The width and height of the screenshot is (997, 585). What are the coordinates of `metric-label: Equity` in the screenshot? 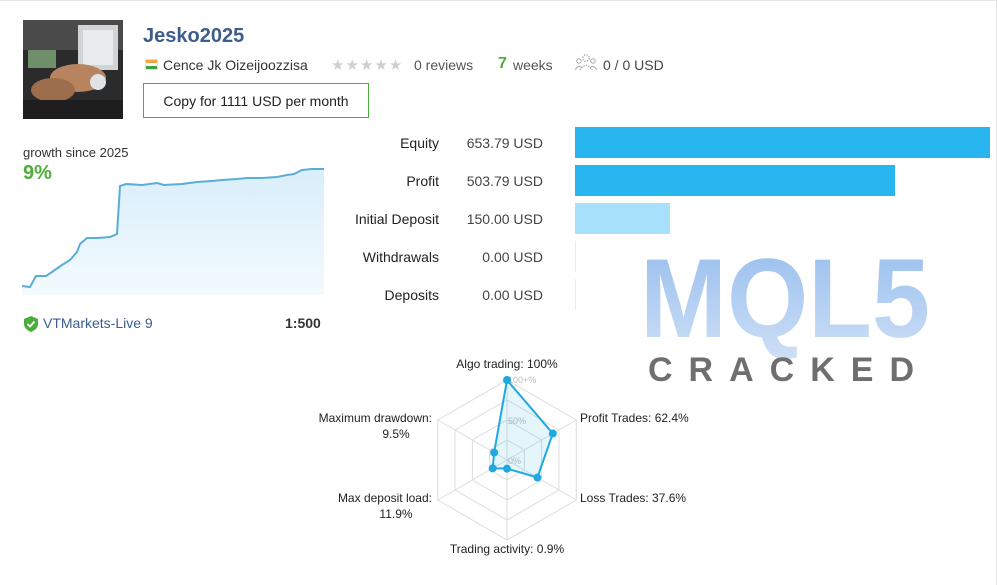 It's located at (419, 143).